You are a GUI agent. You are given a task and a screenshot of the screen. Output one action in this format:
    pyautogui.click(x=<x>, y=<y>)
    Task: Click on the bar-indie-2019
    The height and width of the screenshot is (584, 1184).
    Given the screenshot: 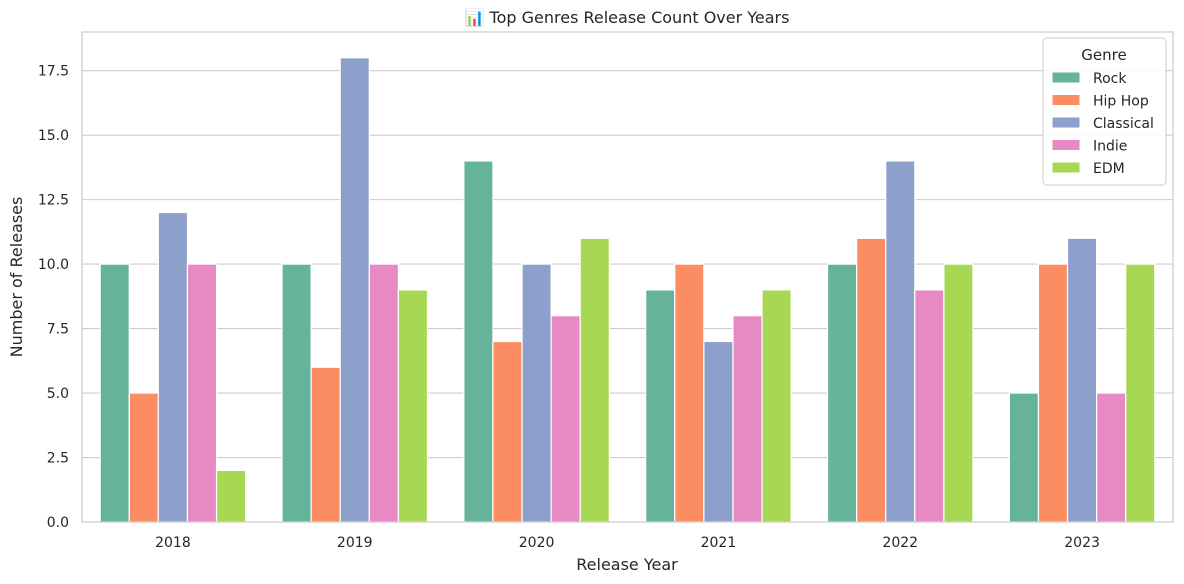 What is the action you would take?
    pyautogui.click(x=383, y=393)
    